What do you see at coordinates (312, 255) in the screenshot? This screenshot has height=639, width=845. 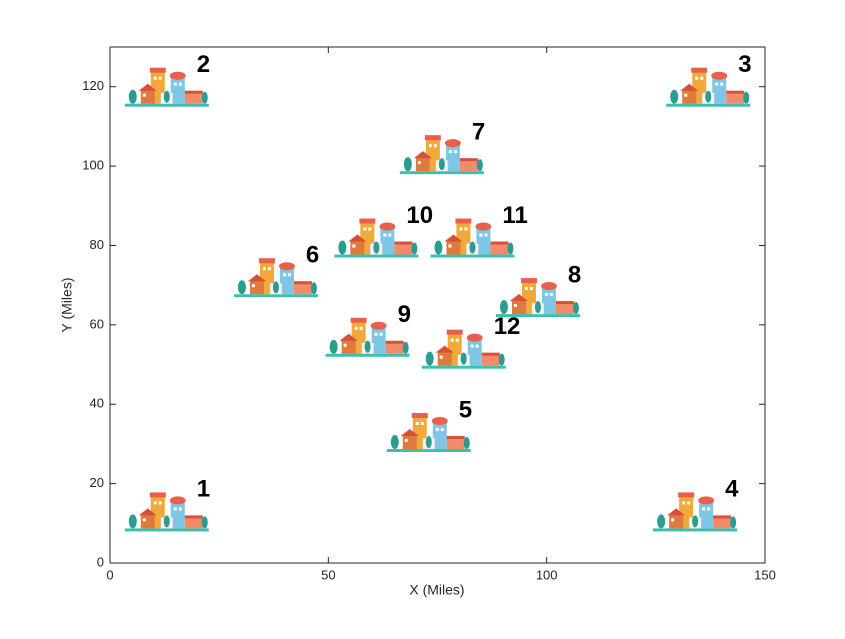 I see `point-label: 6` at bounding box center [312, 255].